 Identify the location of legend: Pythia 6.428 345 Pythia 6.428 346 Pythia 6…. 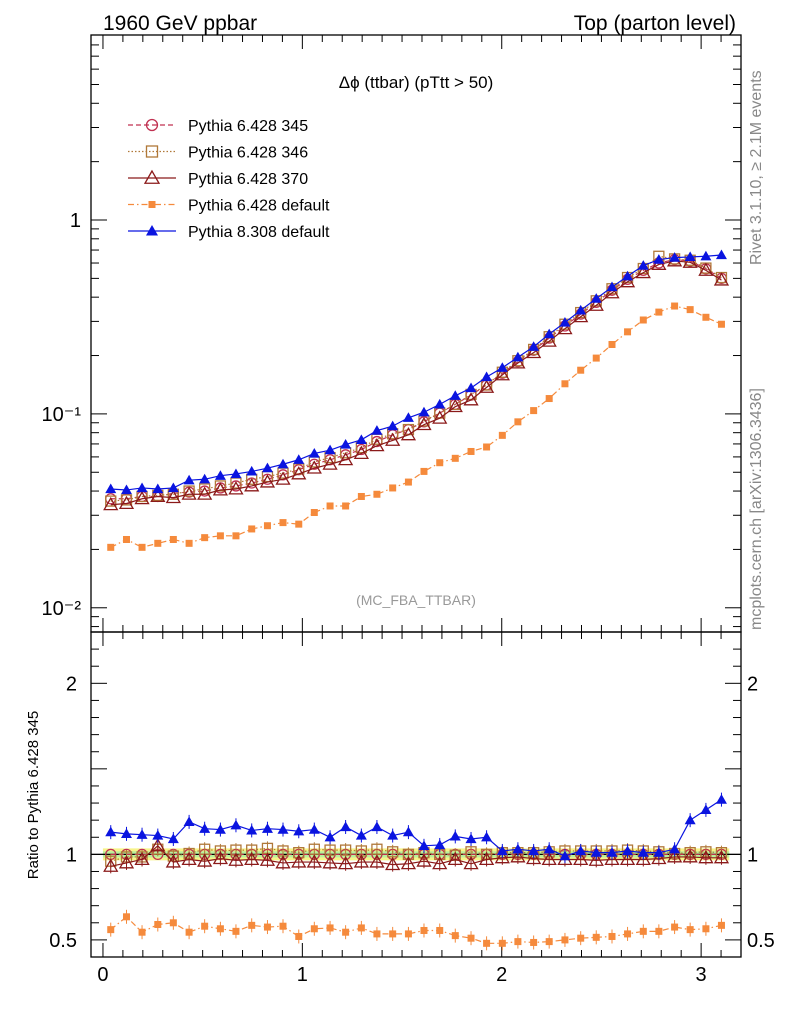
(229, 179).